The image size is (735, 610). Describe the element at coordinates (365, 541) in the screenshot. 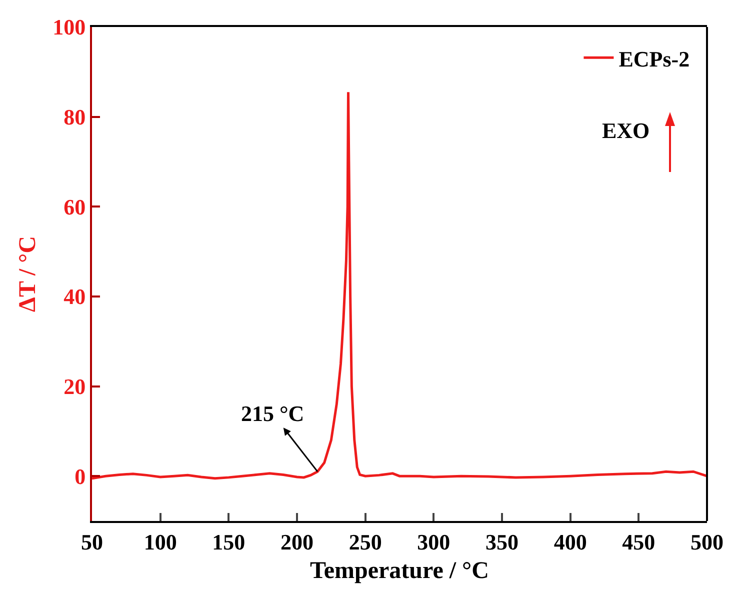

I see `x-tick-label: 250` at that location.